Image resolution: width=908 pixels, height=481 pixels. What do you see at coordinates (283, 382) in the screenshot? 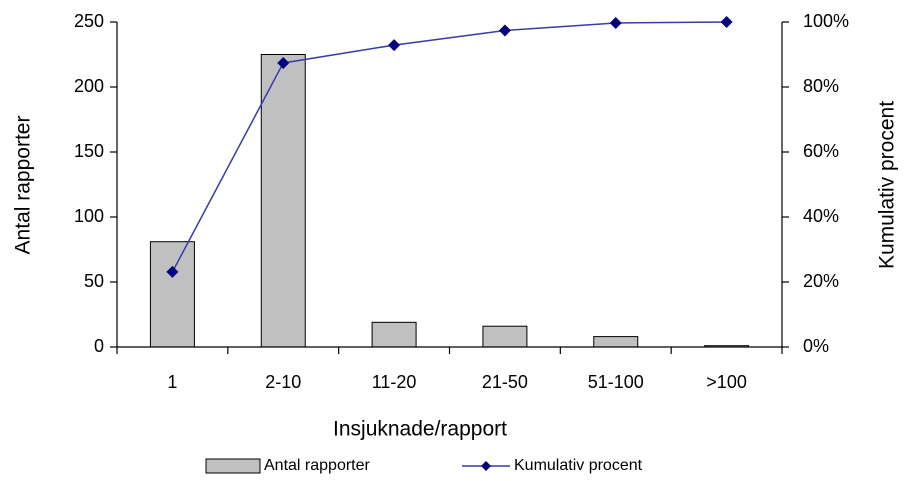
I see `x-tick-label: 2-10` at bounding box center [283, 382].